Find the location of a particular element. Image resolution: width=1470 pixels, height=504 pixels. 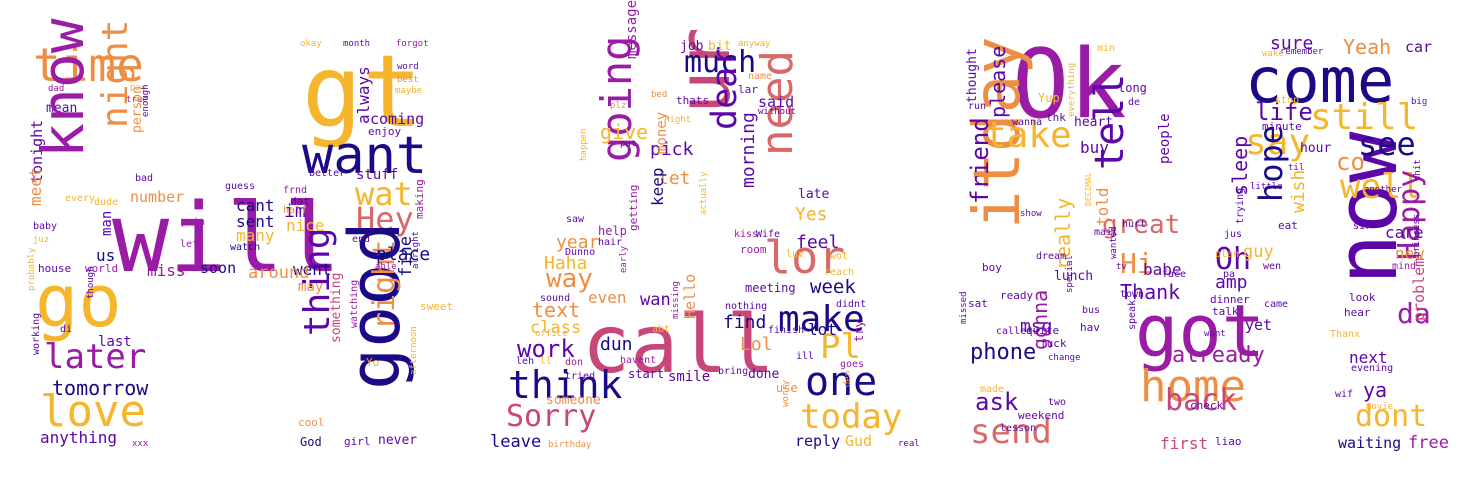

word: Yup is located at coordinates (1049, 98).